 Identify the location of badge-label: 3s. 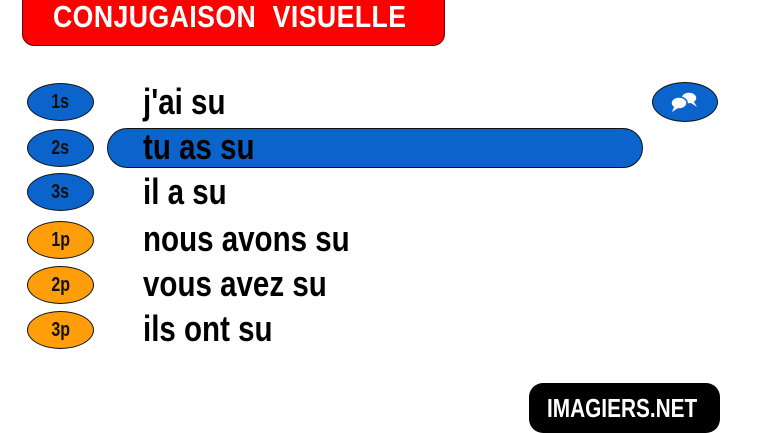
(60, 191).